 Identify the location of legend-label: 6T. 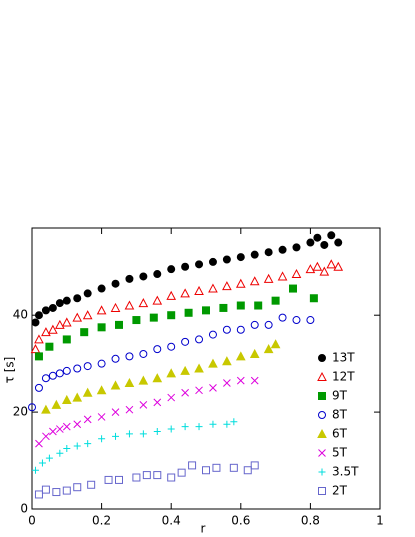
(340, 434).